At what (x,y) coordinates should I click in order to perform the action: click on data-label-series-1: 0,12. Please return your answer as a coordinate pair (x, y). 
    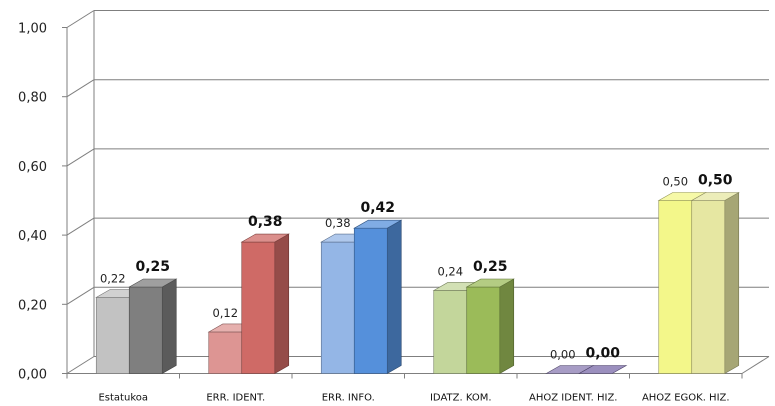
    Looking at the image, I should click on (225, 313).